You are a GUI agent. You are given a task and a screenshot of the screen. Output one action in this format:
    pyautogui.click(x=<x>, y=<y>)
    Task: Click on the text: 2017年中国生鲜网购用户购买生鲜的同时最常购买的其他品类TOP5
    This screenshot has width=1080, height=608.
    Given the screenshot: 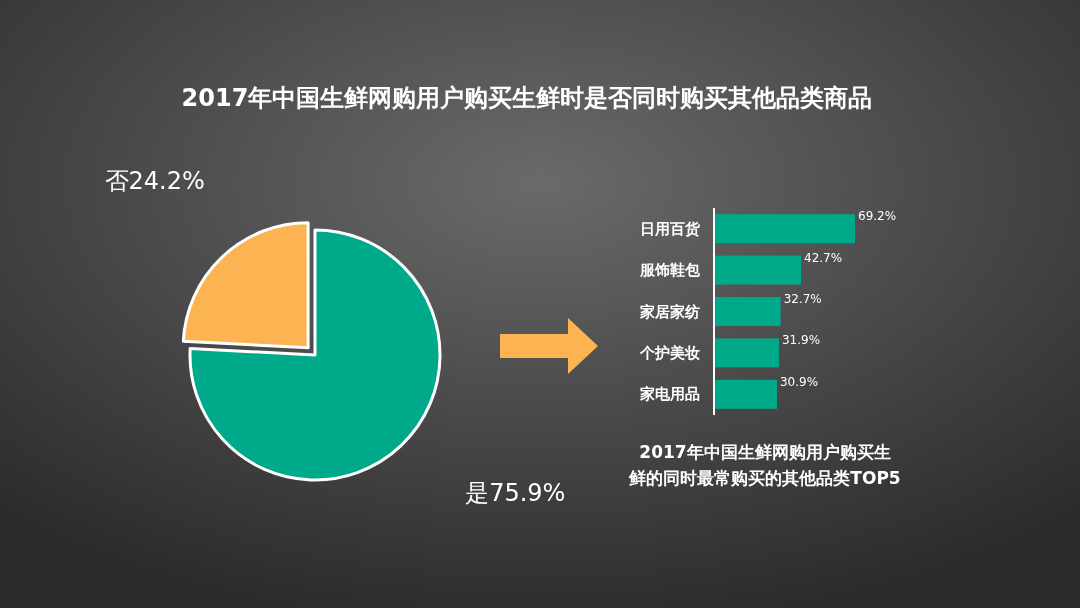 What is the action you would take?
    pyautogui.click(x=764, y=465)
    